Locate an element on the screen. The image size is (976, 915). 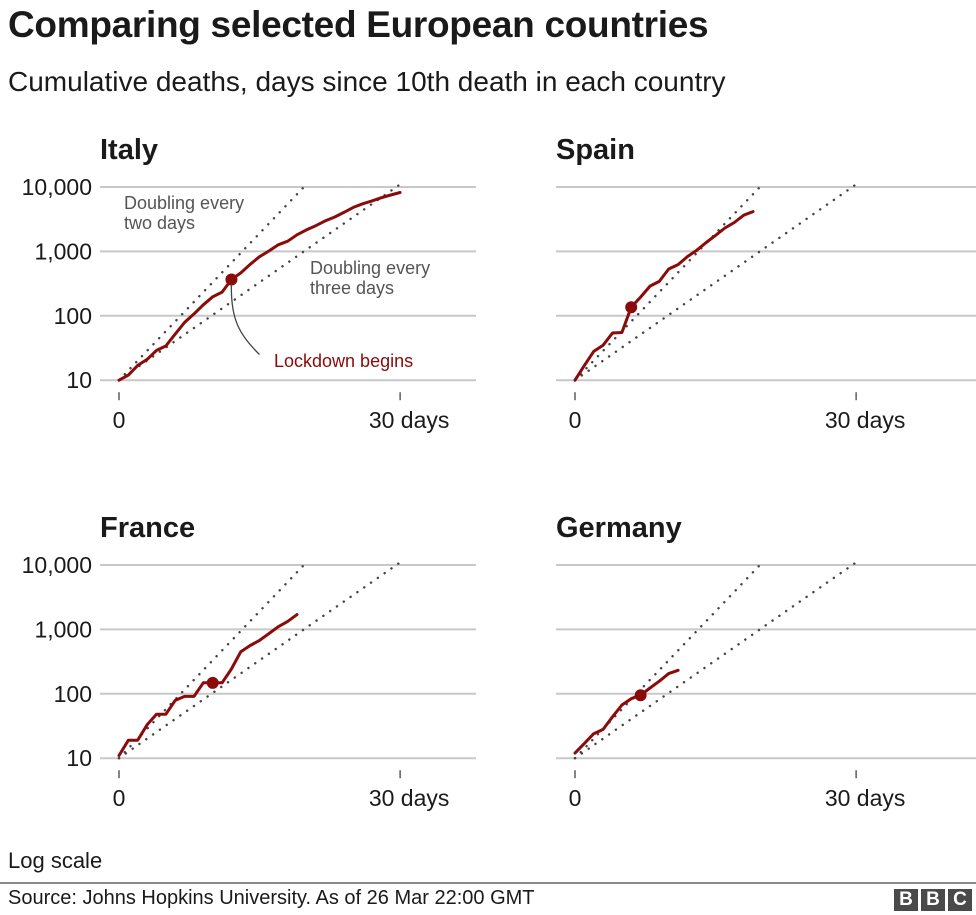
panel-title: Germany is located at coordinates (619, 528).